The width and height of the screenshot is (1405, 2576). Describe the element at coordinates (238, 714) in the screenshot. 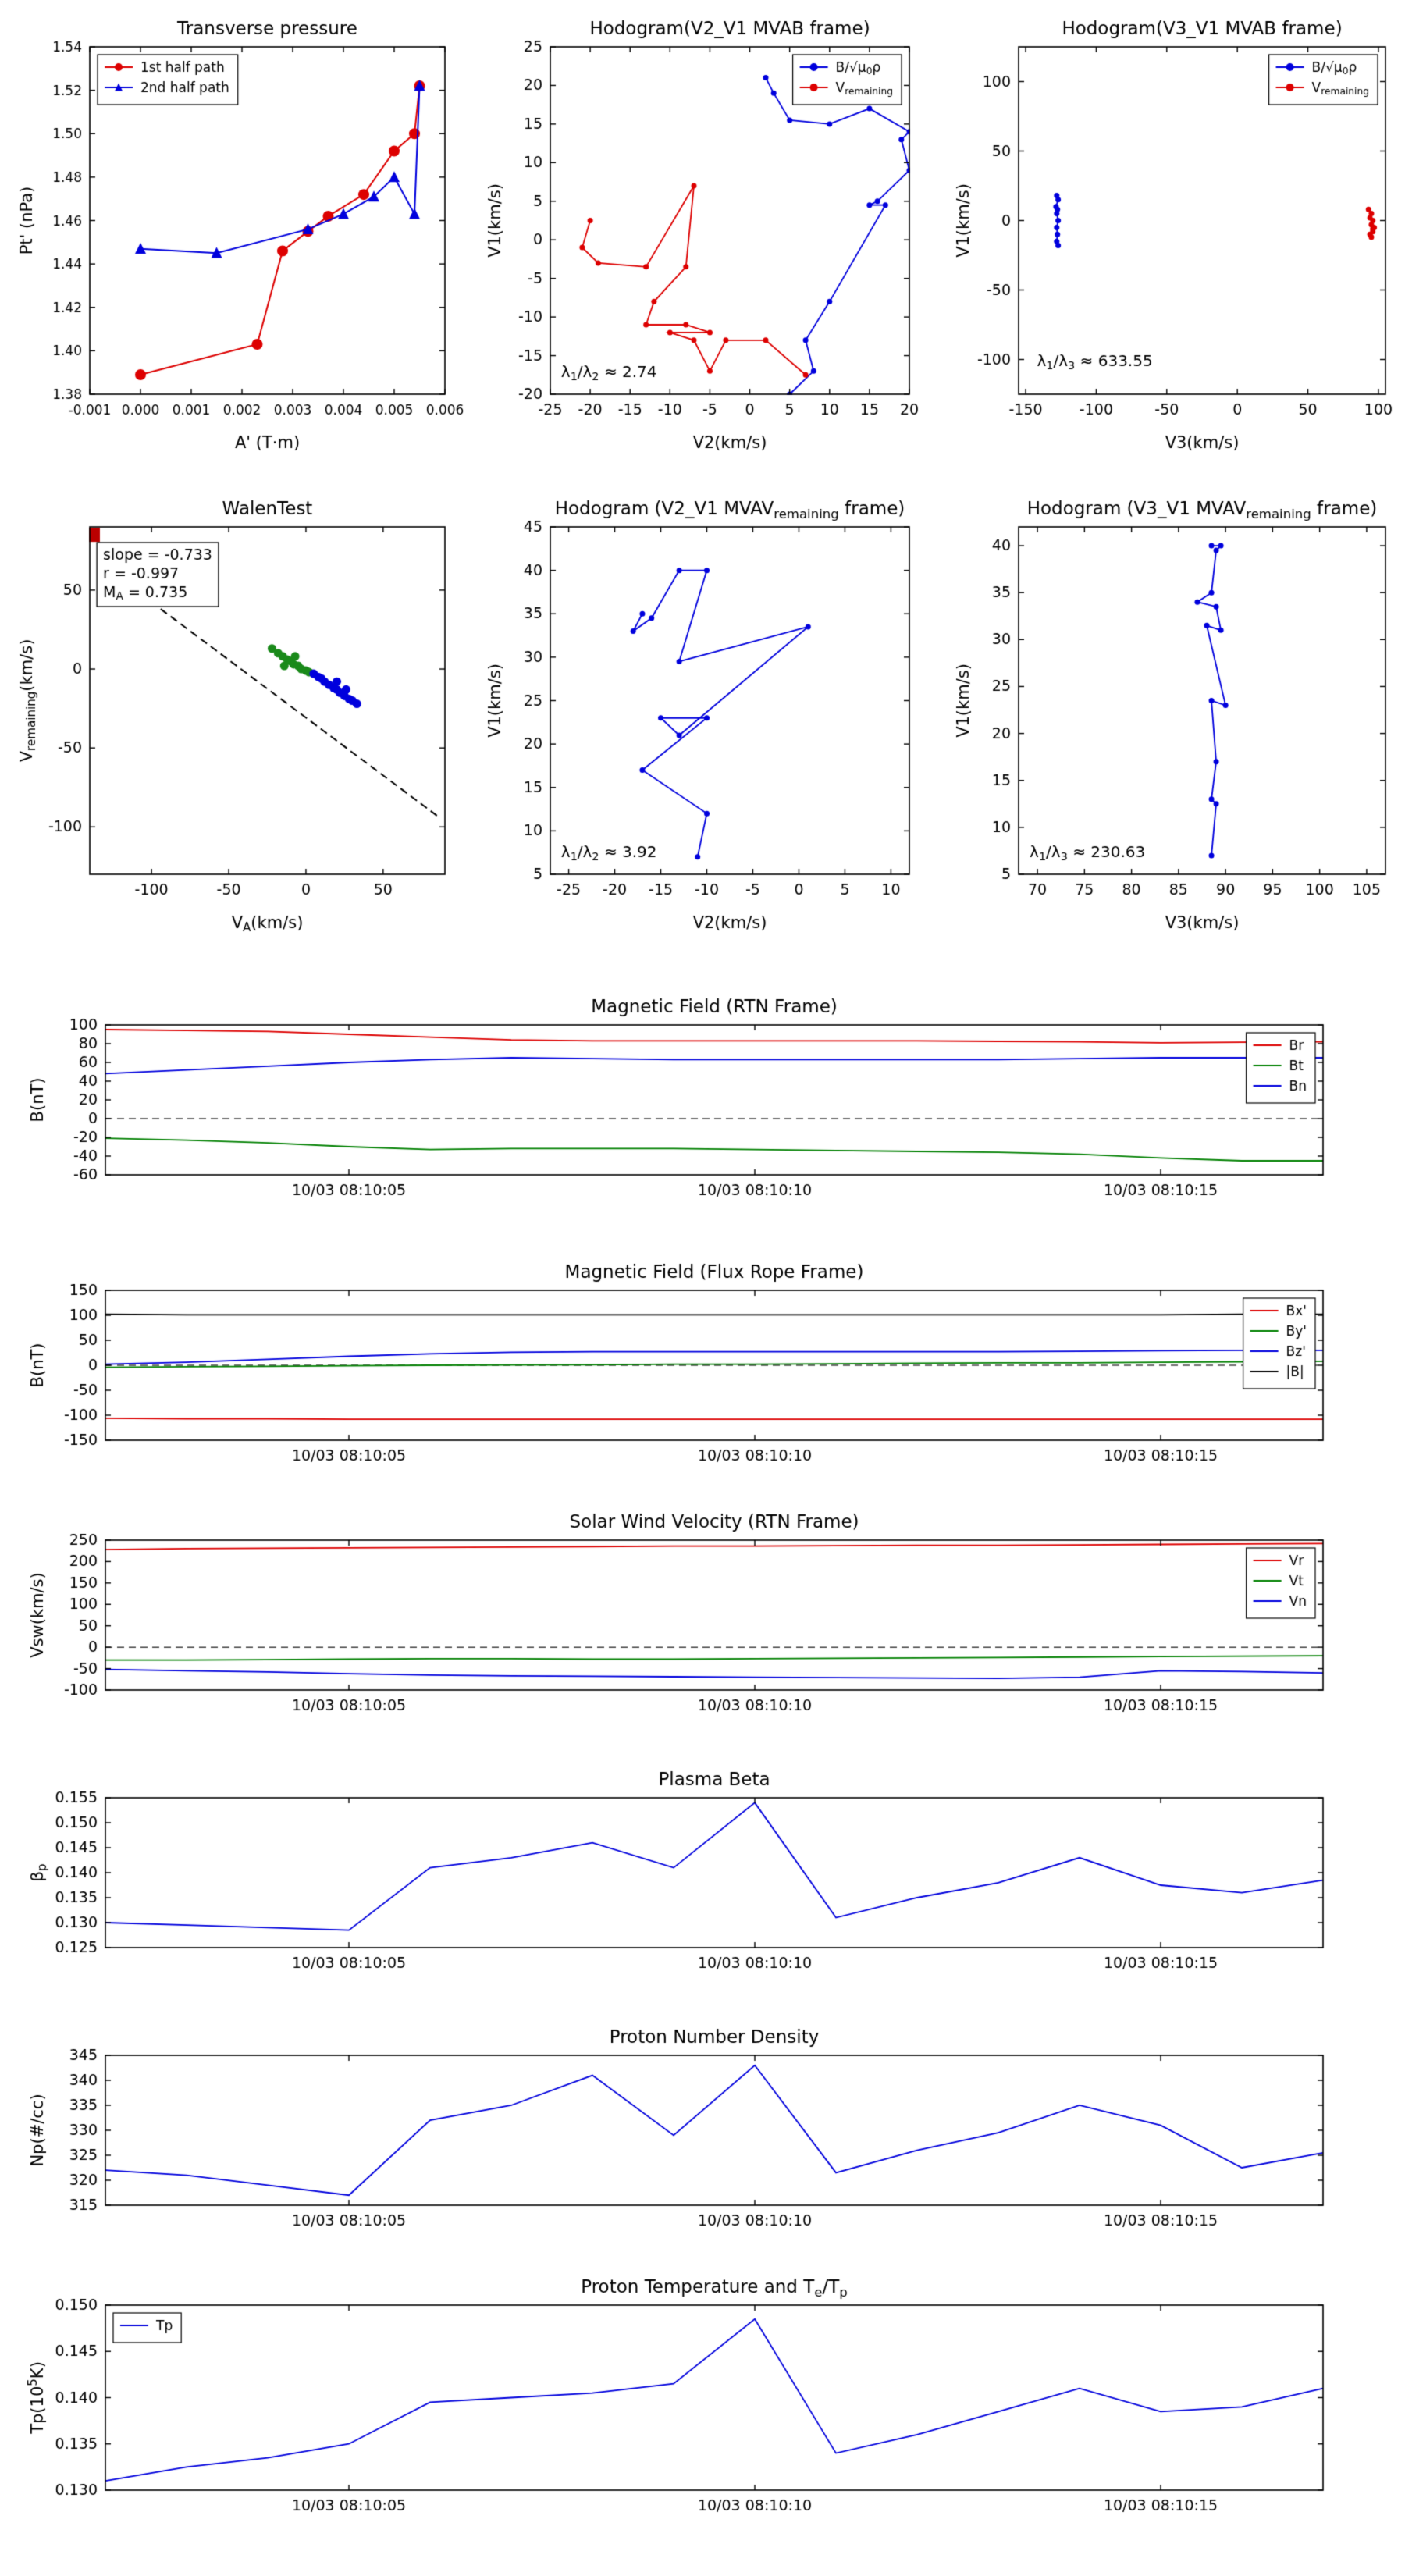

I see `walen-test-chart` at that location.